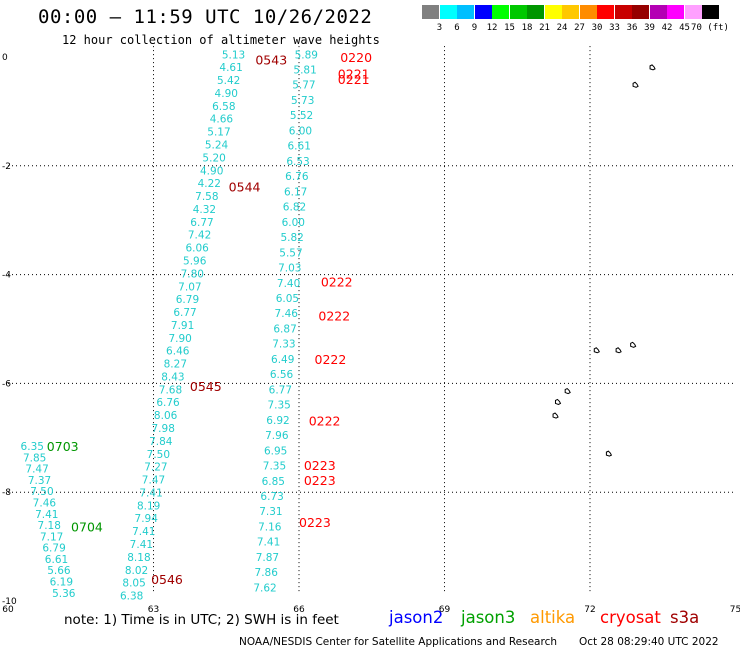 This screenshot has height=650, width=740. I want to click on wave-height-value: 5.73, so click(302, 101).